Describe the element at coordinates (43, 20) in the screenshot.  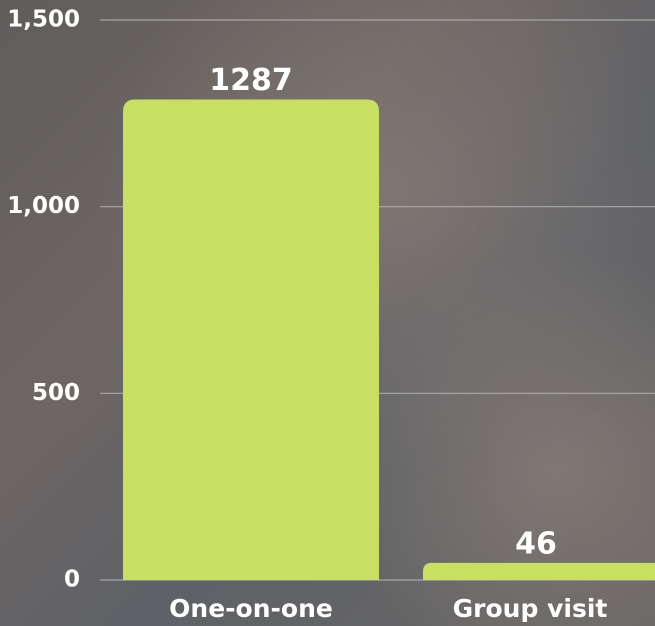
I see `y-tick-label: 1,500` at that location.